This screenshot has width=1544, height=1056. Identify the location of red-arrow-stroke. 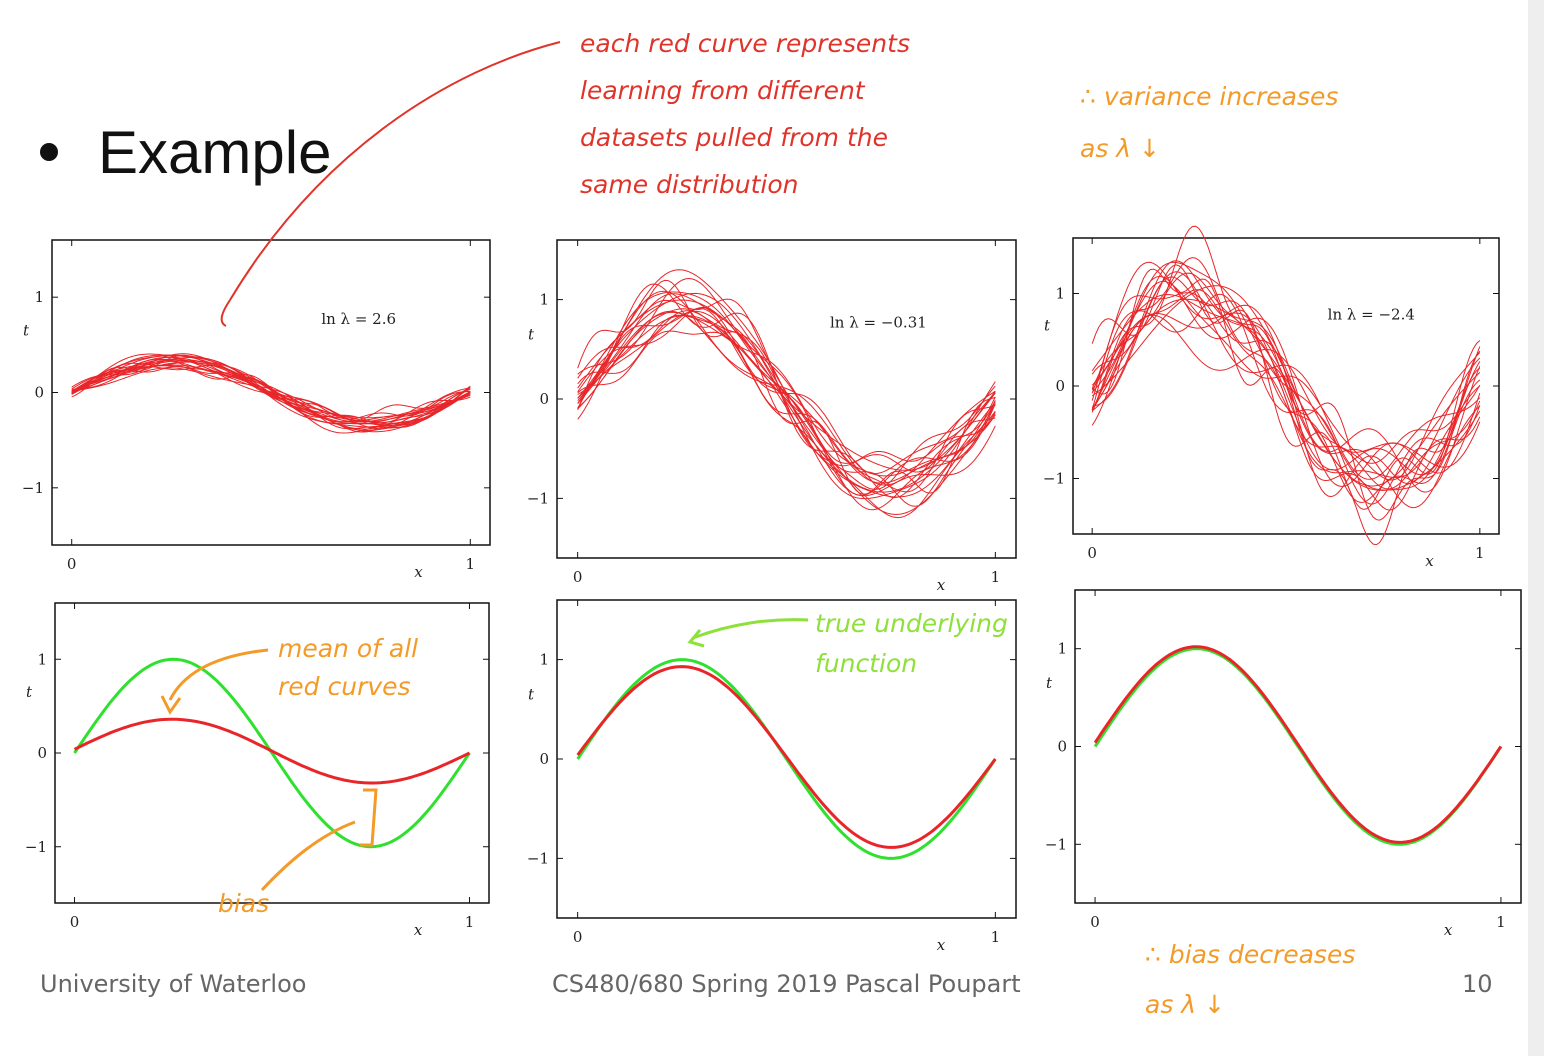
(395, 171).